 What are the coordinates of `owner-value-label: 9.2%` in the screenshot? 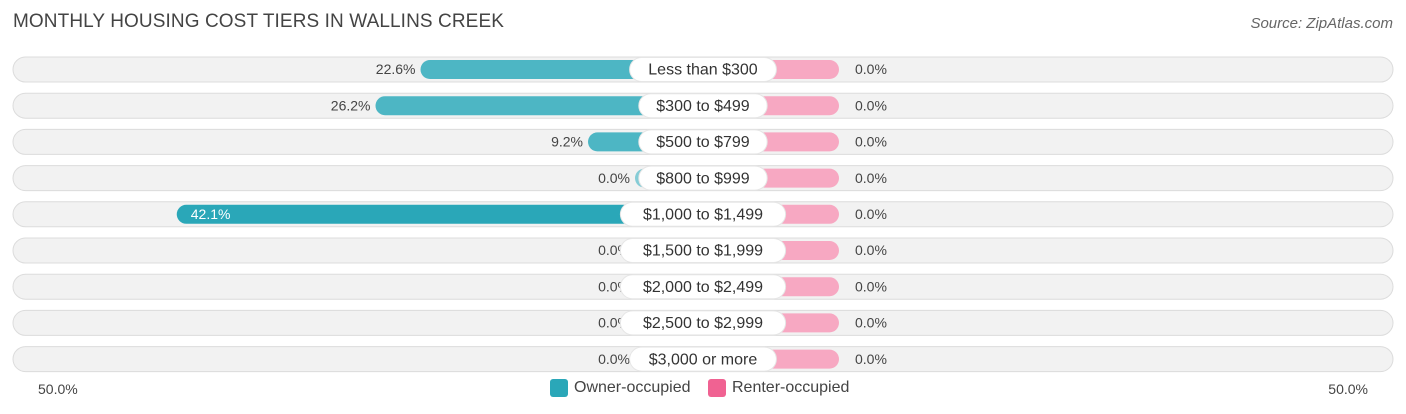 It's located at (567, 142).